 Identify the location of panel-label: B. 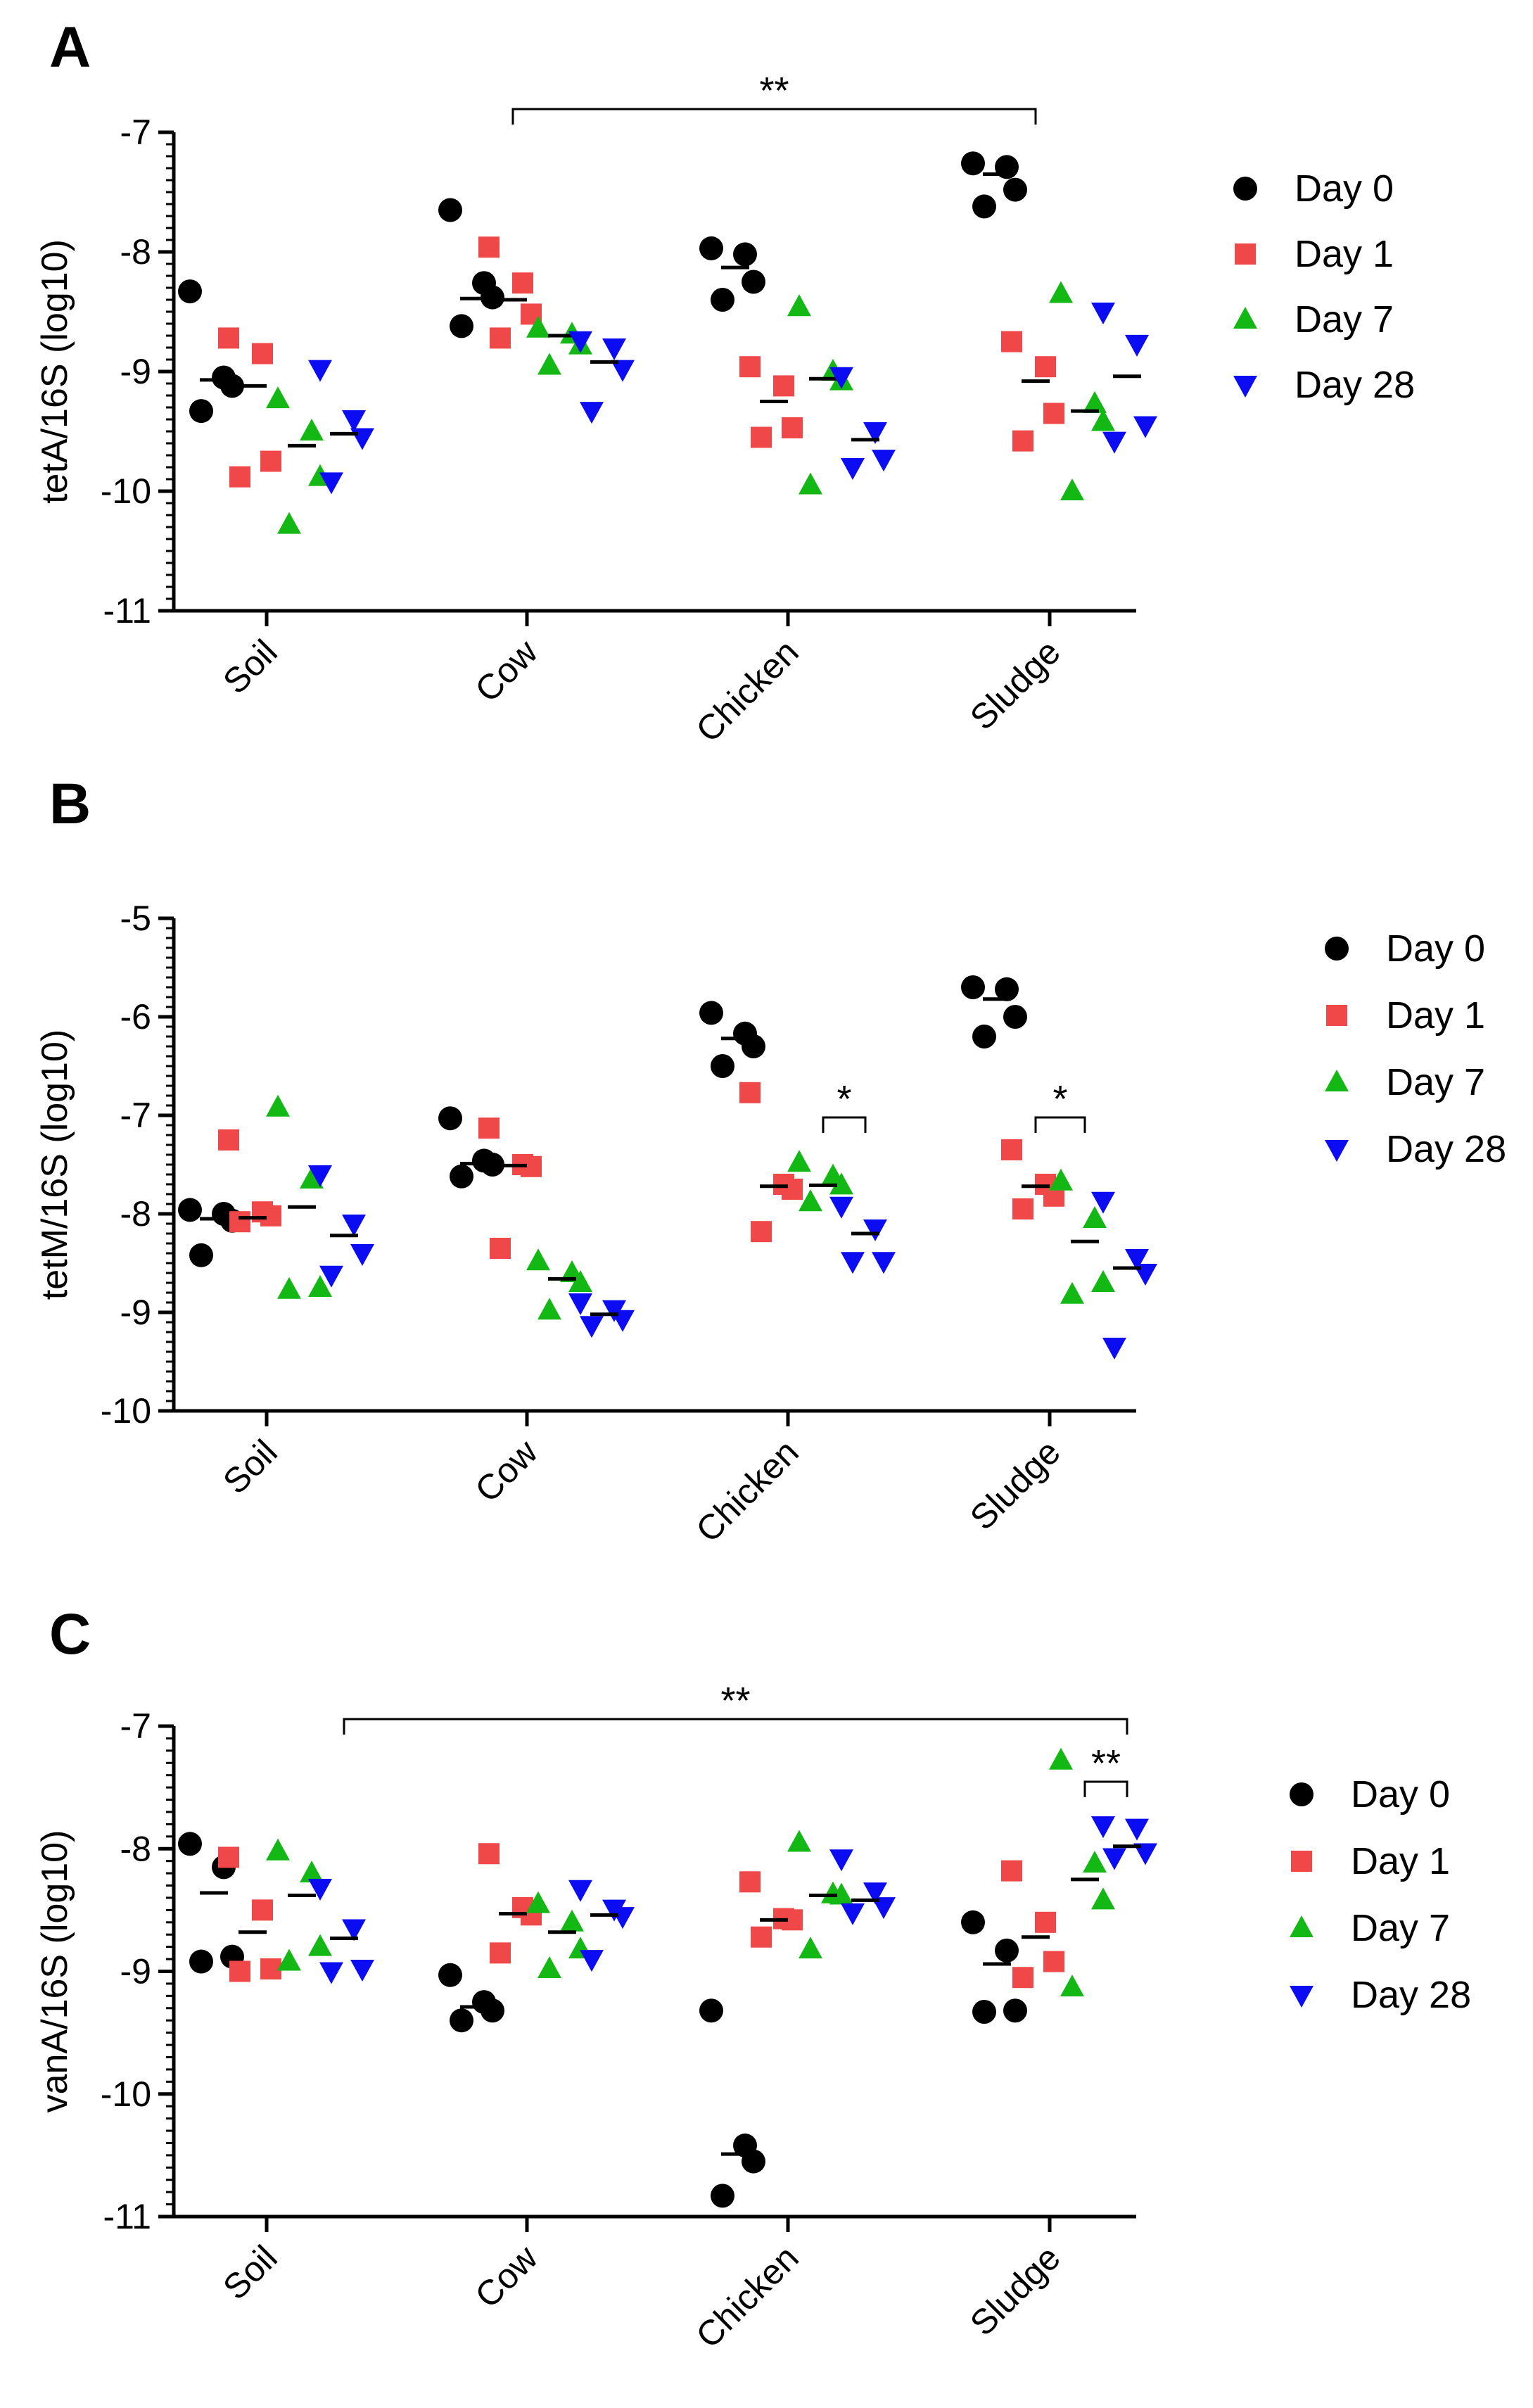
(70, 804).